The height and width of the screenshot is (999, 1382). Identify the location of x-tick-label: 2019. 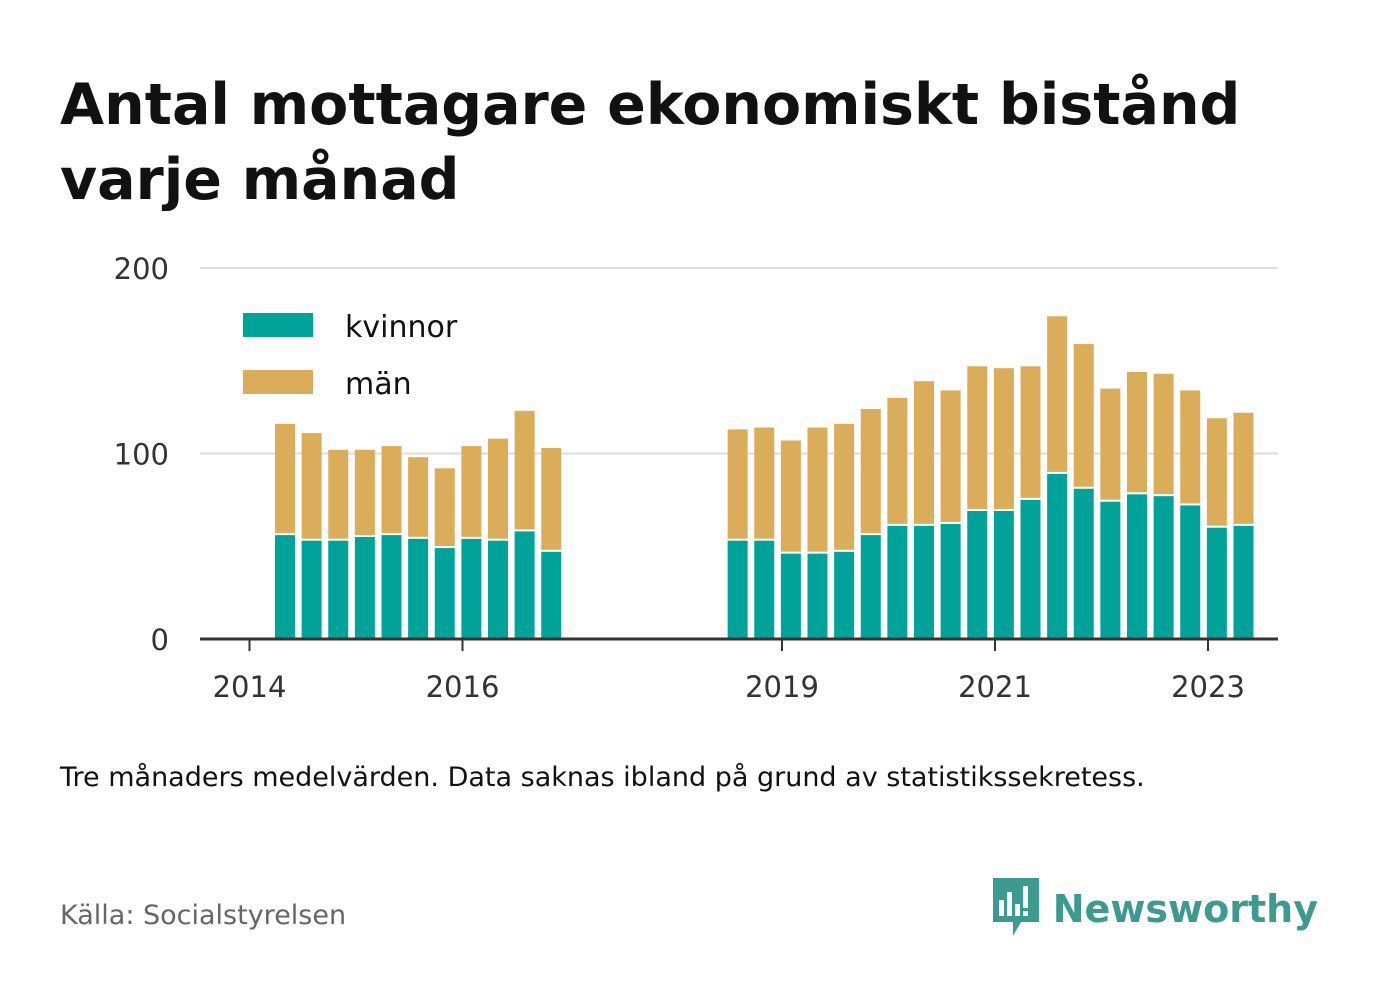
(782, 687).